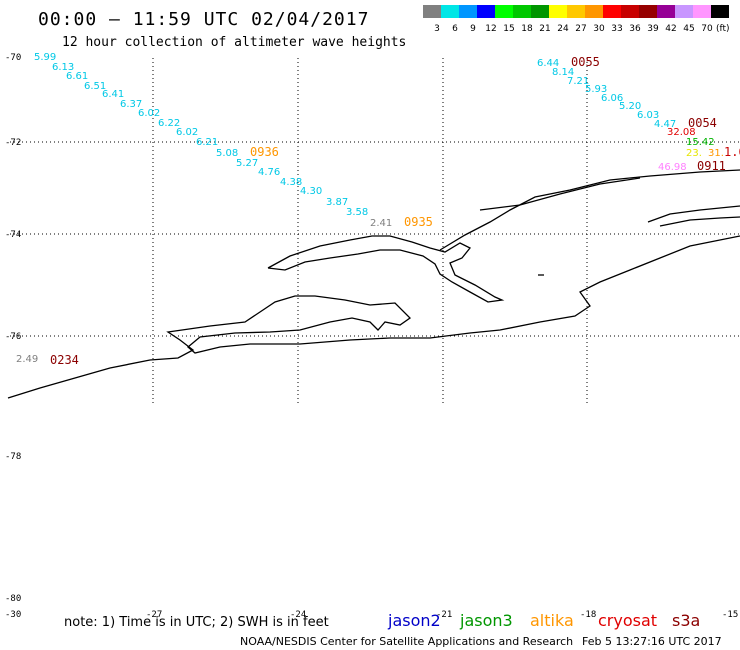 The width and height of the screenshot is (740, 650). Describe the element at coordinates (723, 29) in the screenshot. I see `legend-unit: (ft)` at that location.